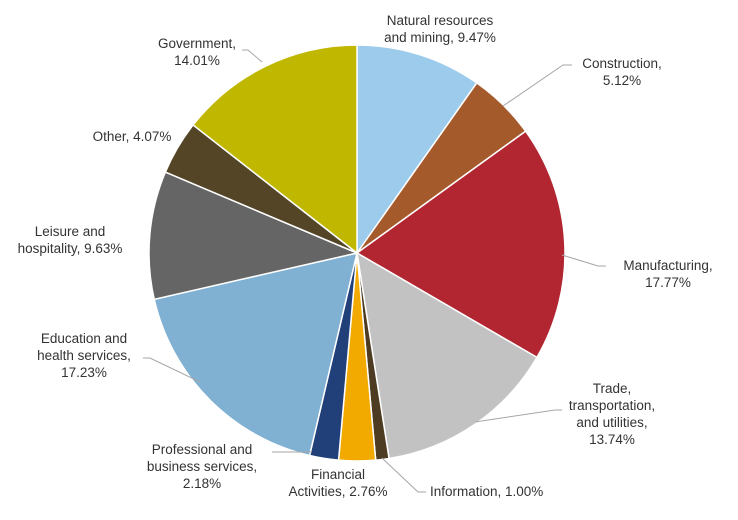  I want to click on slice-label-line: transportation,, so click(612, 405).